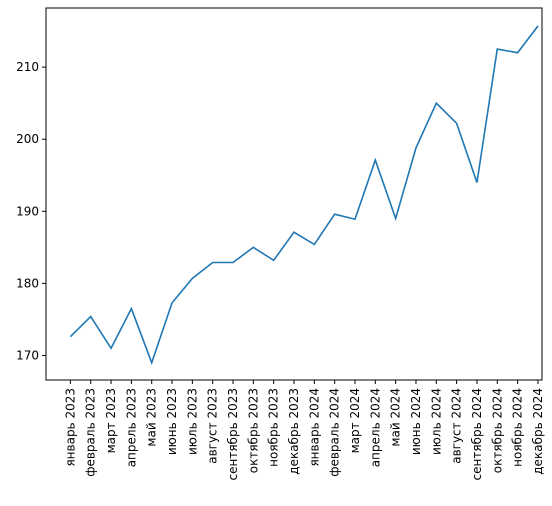 The image size is (552, 506). Describe the element at coordinates (70, 427) in the screenshot. I see `x-tick-label: январь 2023` at that location.